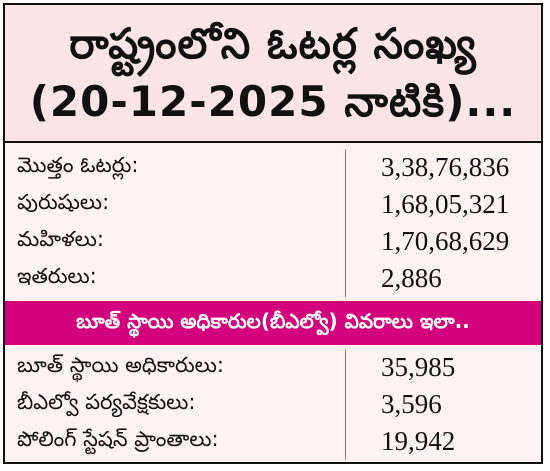  I want to click on row-label: పోలింగ్ స్టేషన్ ప్రాంతాలు:, so click(118, 438).